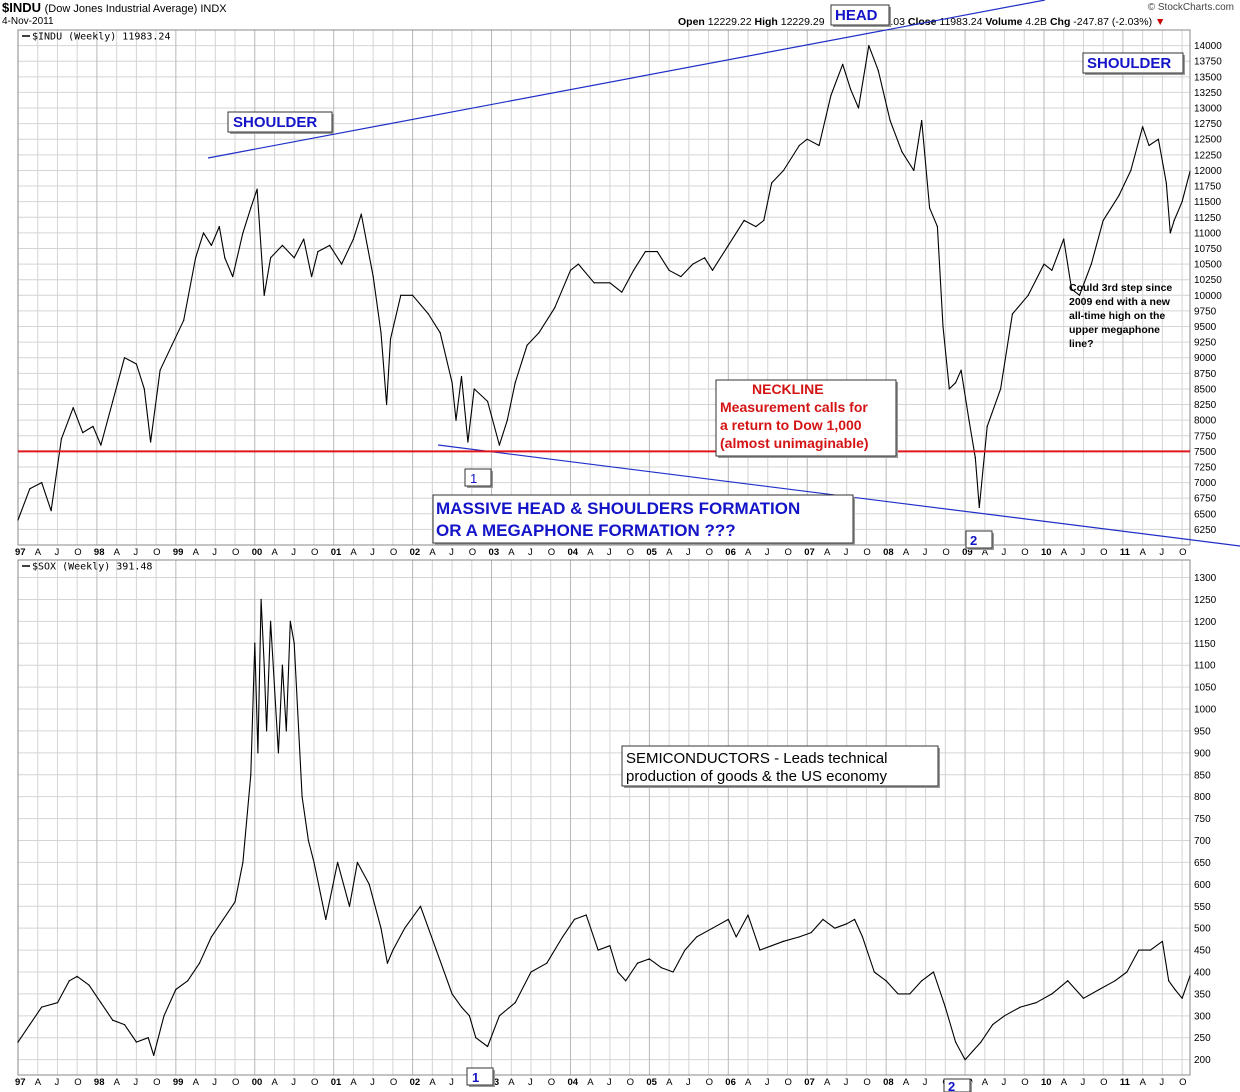 The image size is (1240, 1092). Describe the element at coordinates (473, 478) in the screenshot. I see `marker-1-label: 1` at that location.